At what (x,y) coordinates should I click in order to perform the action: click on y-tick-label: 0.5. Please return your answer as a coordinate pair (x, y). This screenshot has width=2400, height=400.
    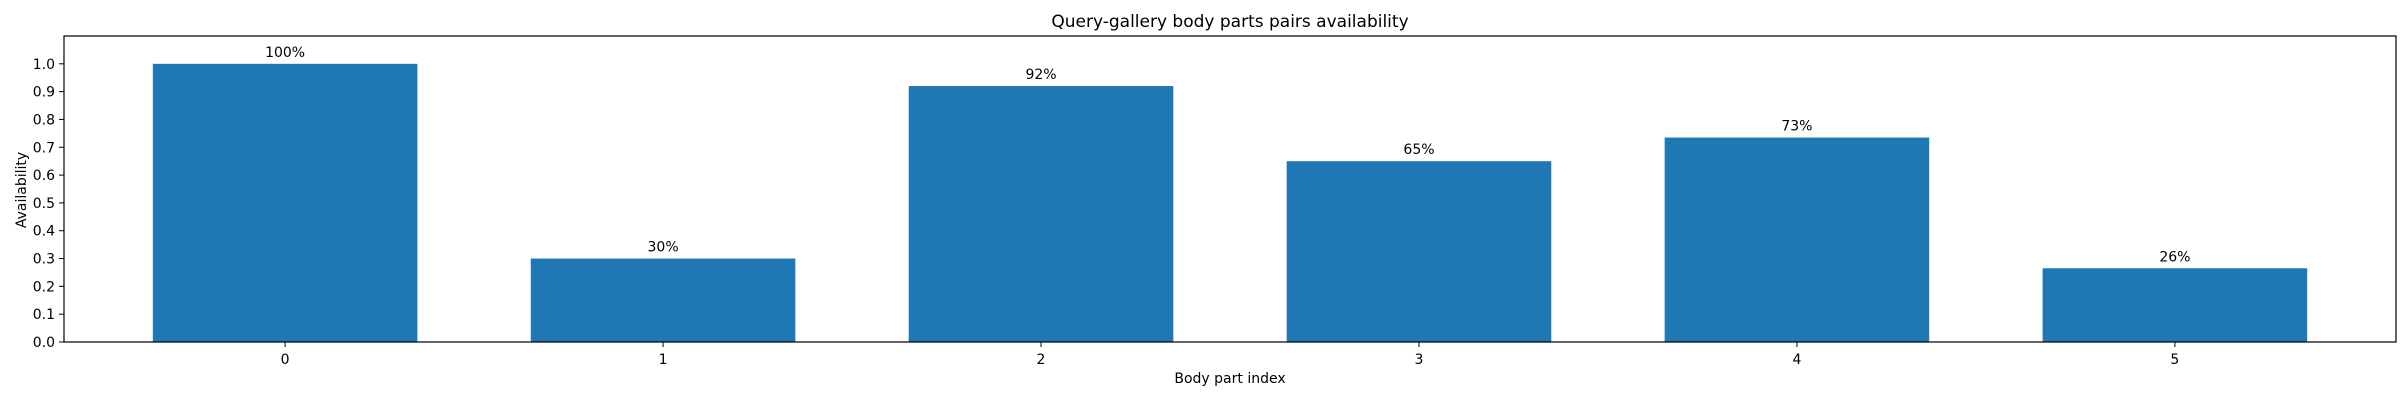
    Looking at the image, I should click on (44, 204).